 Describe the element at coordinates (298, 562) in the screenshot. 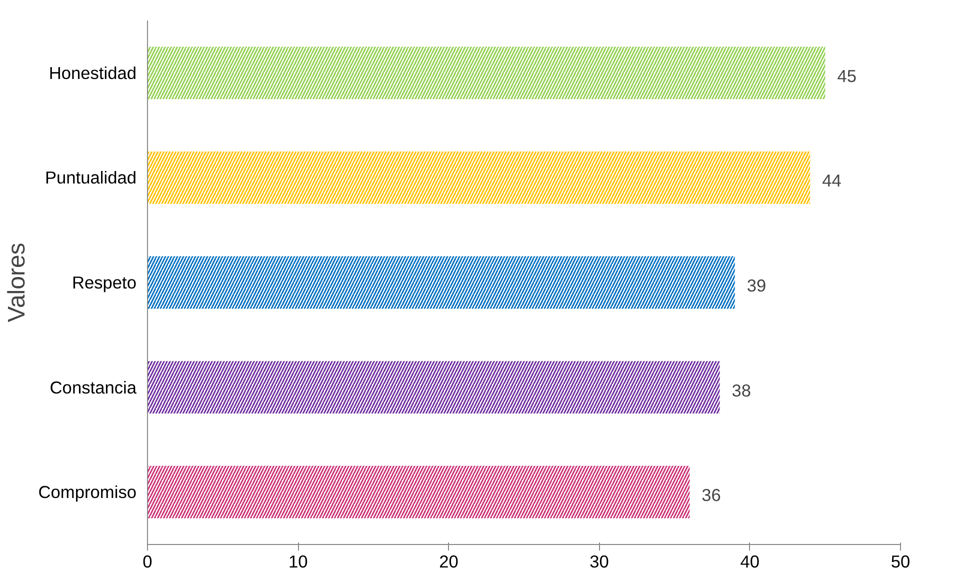

I see `x-tick-label: 10` at that location.